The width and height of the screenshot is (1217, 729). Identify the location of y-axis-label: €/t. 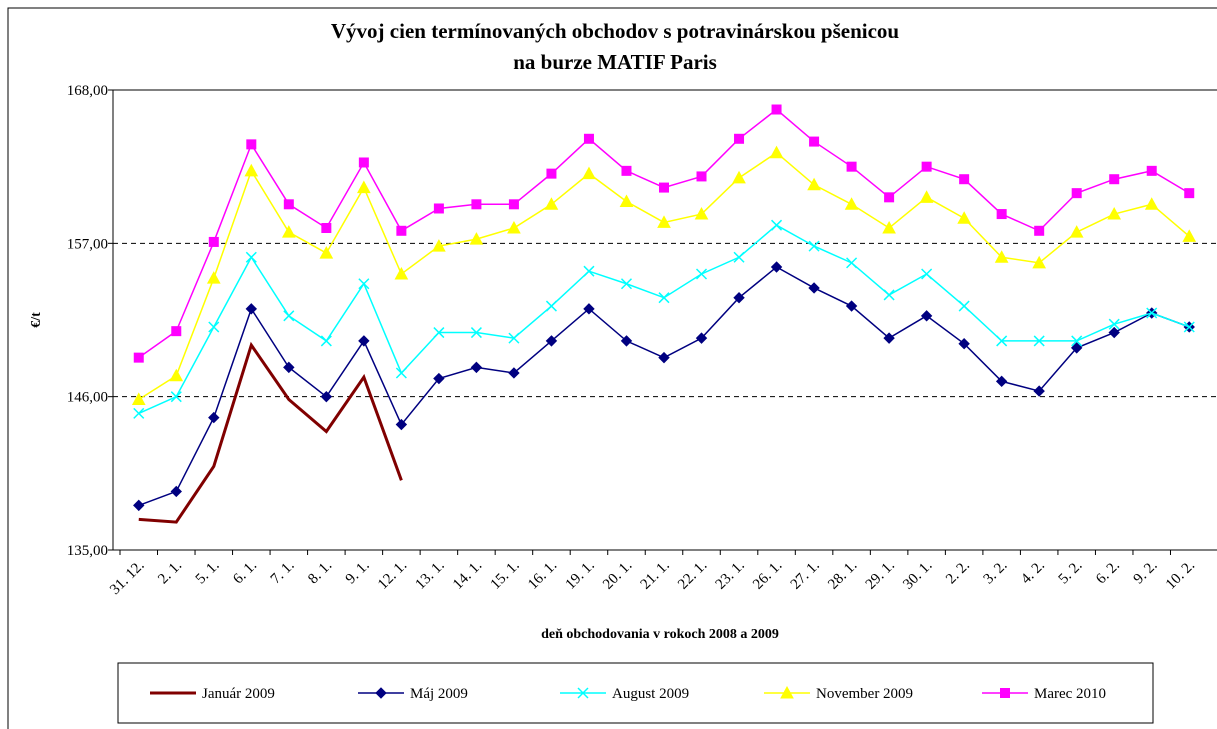
(36, 320).